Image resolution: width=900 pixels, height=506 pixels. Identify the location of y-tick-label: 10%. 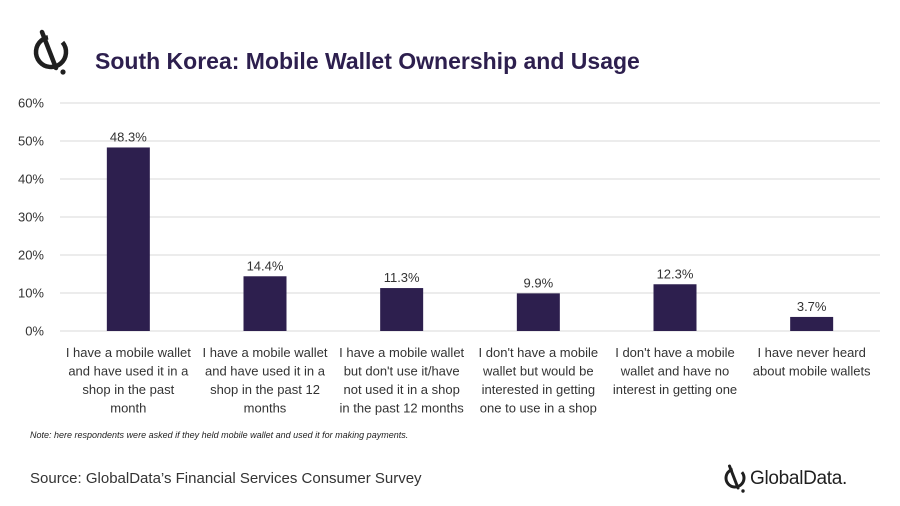
(31, 293).